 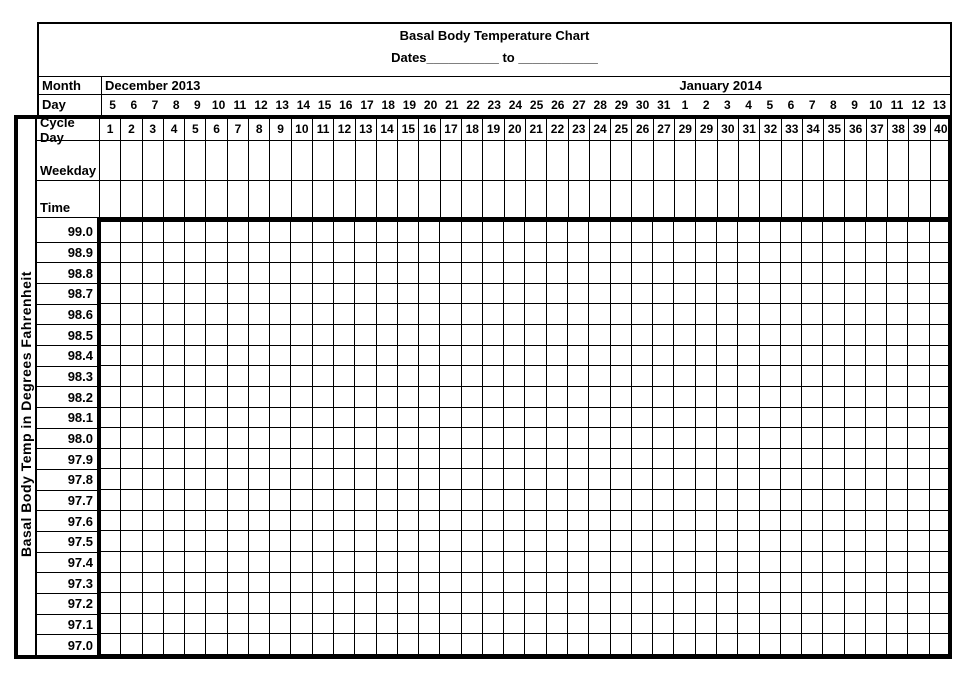 I want to click on temperature-label: 98.9, so click(x=67, y=253).